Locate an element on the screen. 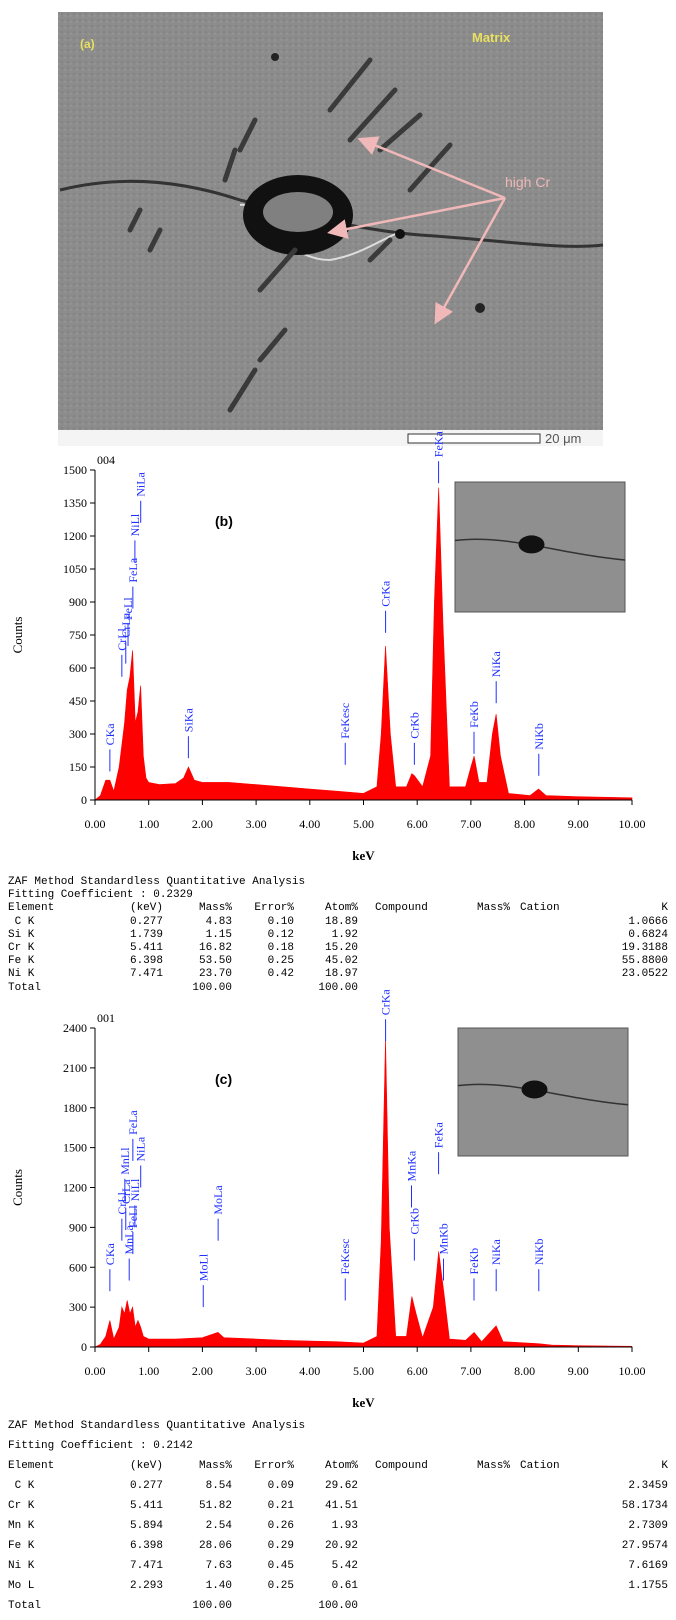  table-cell: 2.7309 is located at coordinates (648, 1526).